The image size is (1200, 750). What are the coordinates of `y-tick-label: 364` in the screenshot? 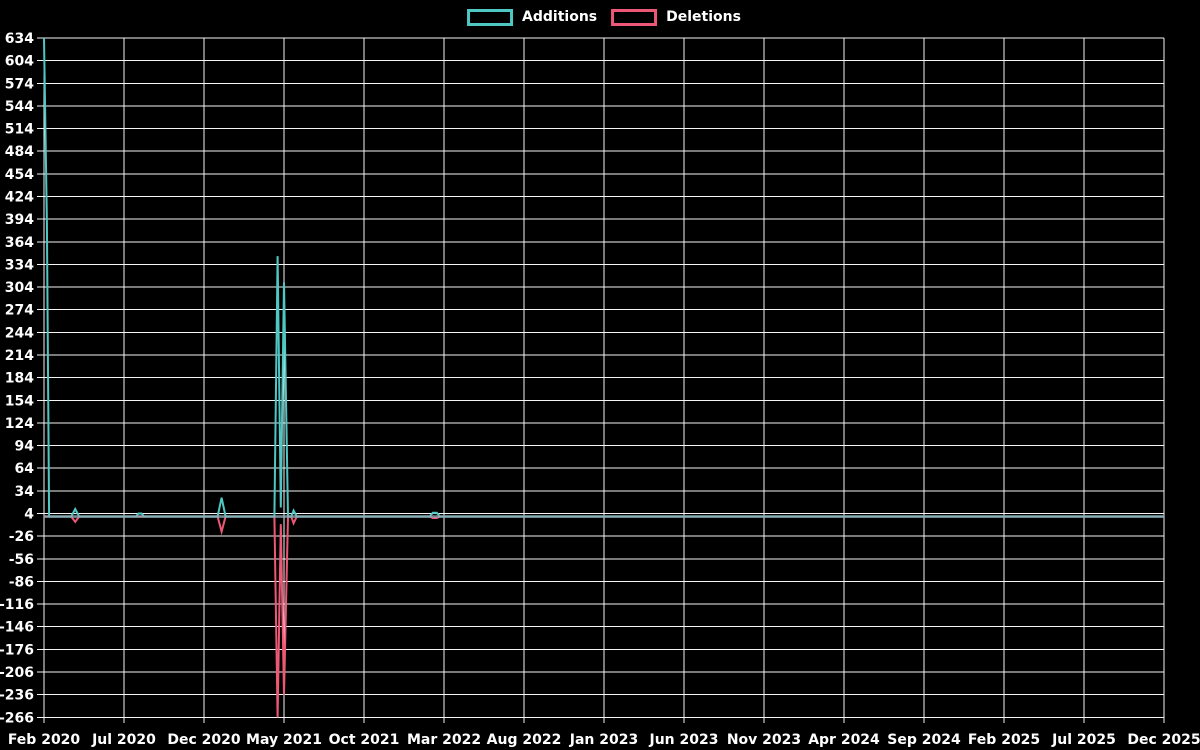 It's located at (19, 243).